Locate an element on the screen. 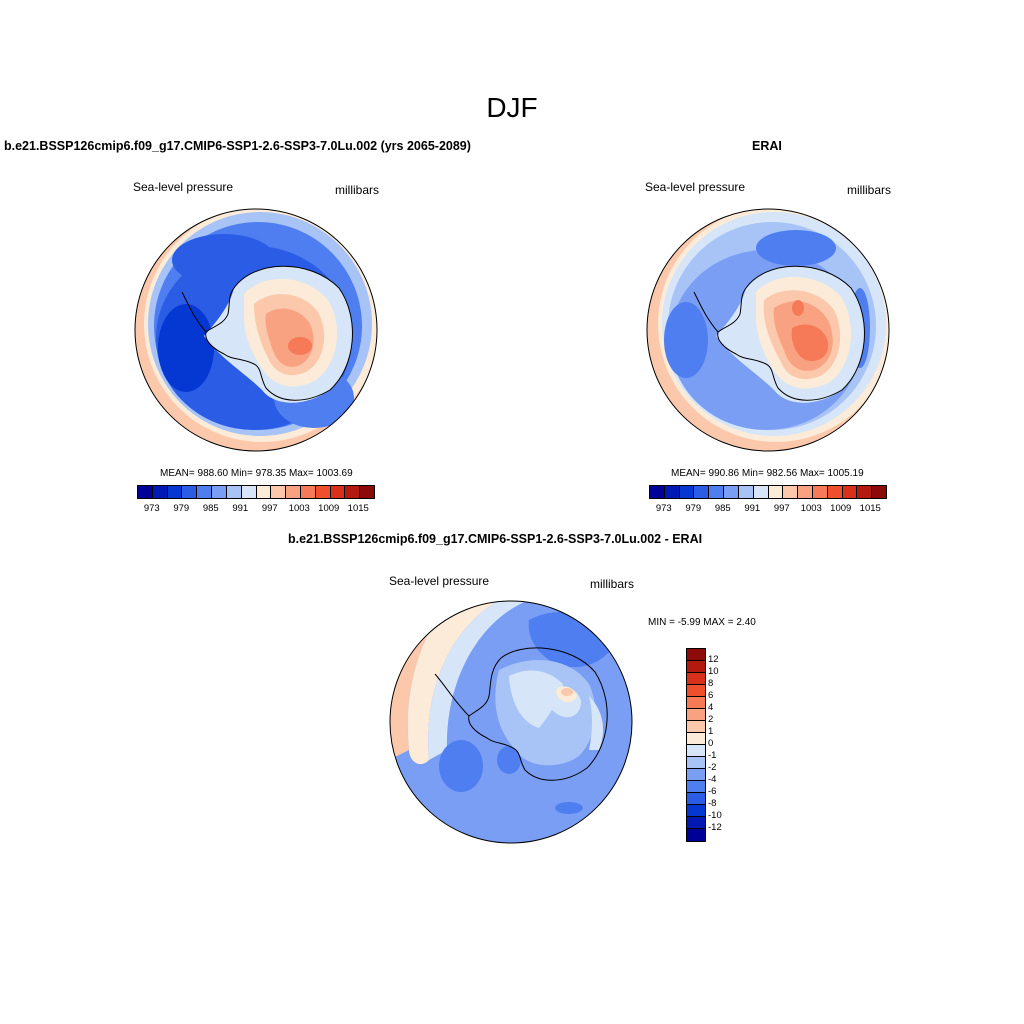  diff-colorbar-tick-label: 0 is located at coordinates (711, 743).